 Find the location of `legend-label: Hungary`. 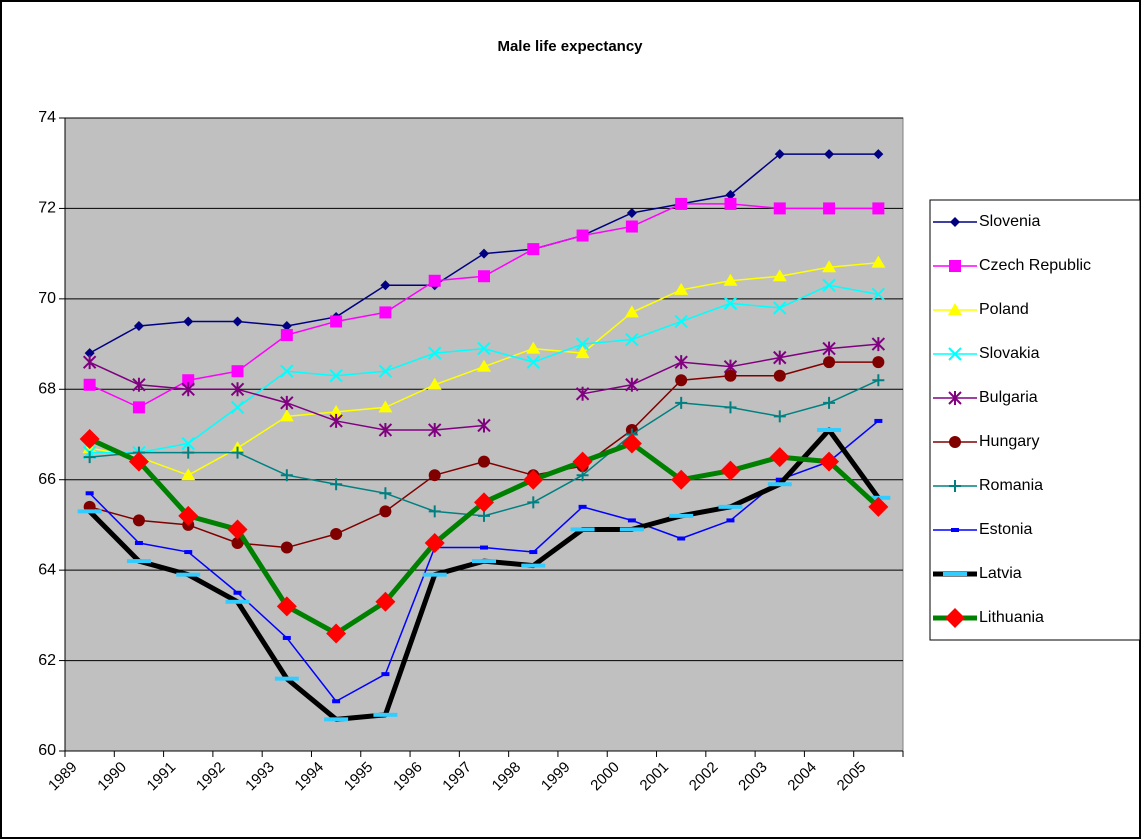

legend-label: Hungary is located at coordinates (1009, 441).